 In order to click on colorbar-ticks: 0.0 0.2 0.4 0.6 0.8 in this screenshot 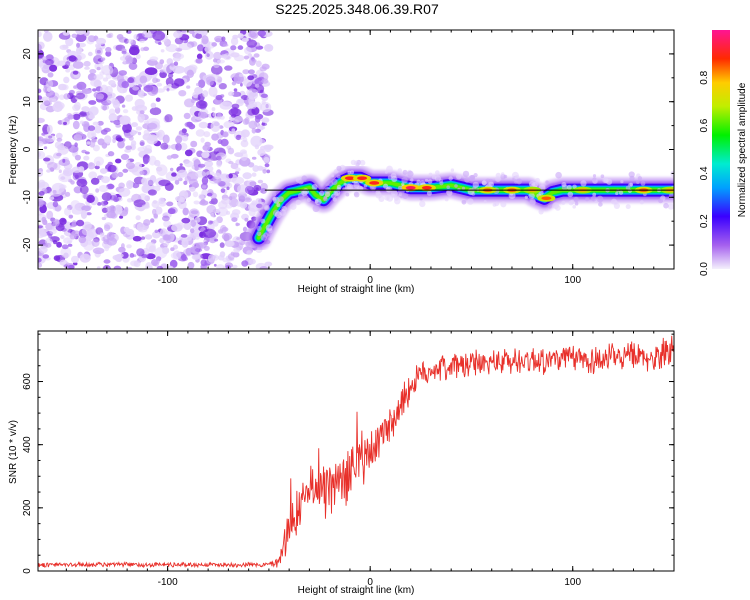, I will do `click(704, 173)`.